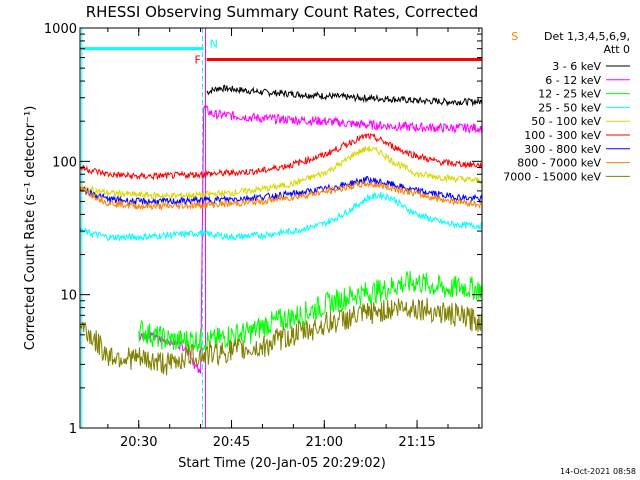 Image resolution: width=640 pixels, height=480 pixels. What do you see at coordinates (324, 442) in the screenshot?
I see `x-tick-label-2: 21:00` at bounding box center [324, 442].